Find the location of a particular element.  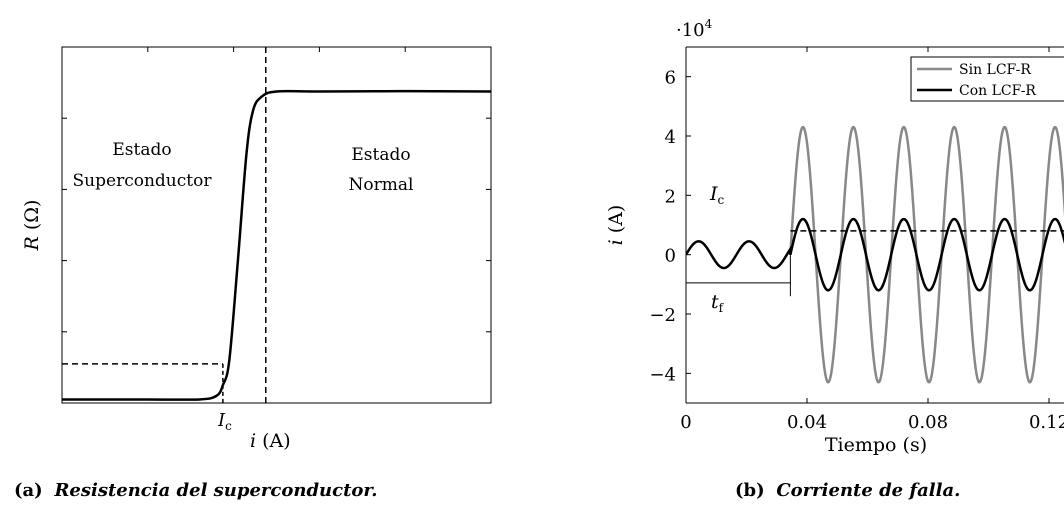

annotation-right-line1: Estado is located at coordinates (380, 155).